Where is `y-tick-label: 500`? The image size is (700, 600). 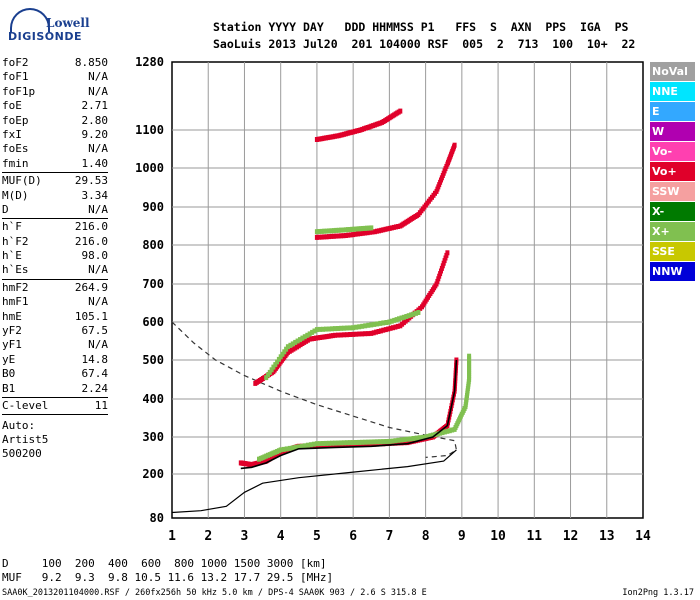 y-tick-label: 500 is located at coordinates (153, 360).